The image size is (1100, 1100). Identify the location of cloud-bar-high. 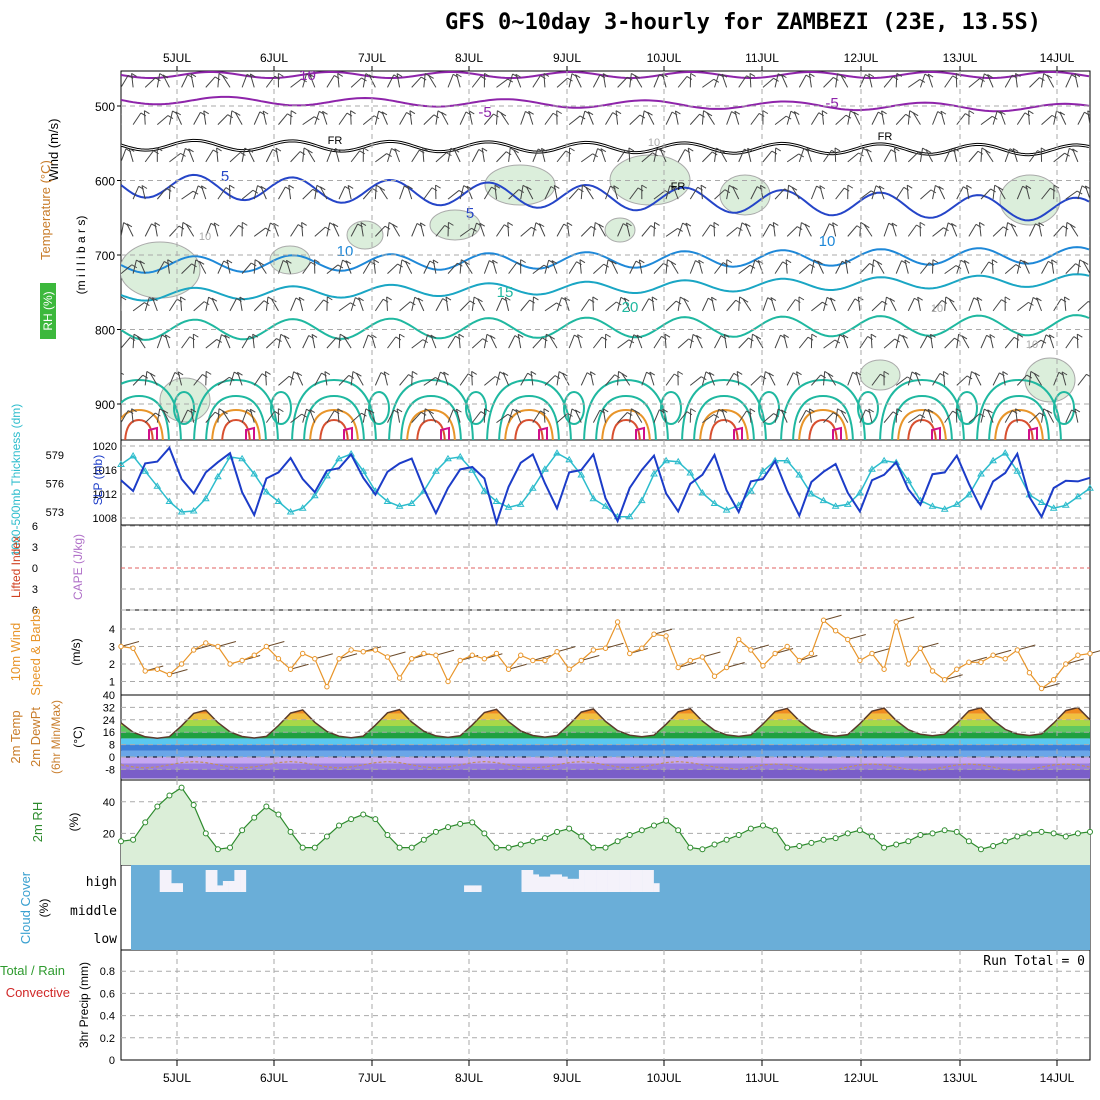
(547, 884).